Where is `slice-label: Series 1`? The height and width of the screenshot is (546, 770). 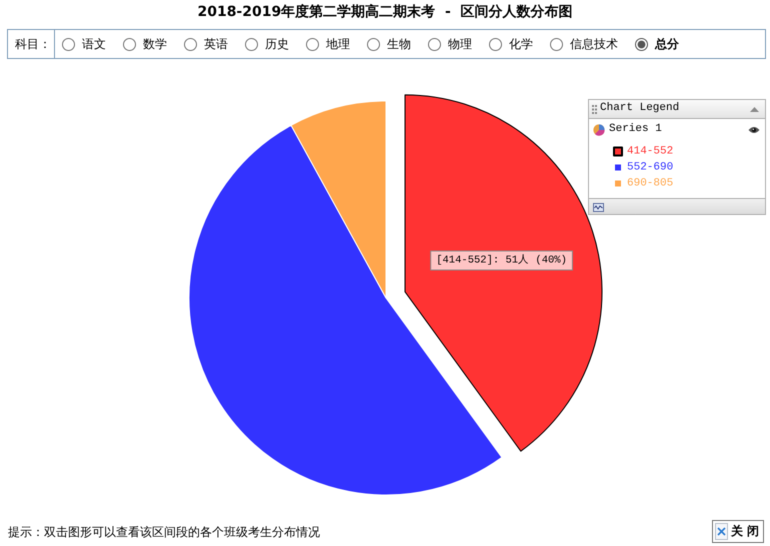
slice-label: Series 1 is located at coordinates (635, 129).